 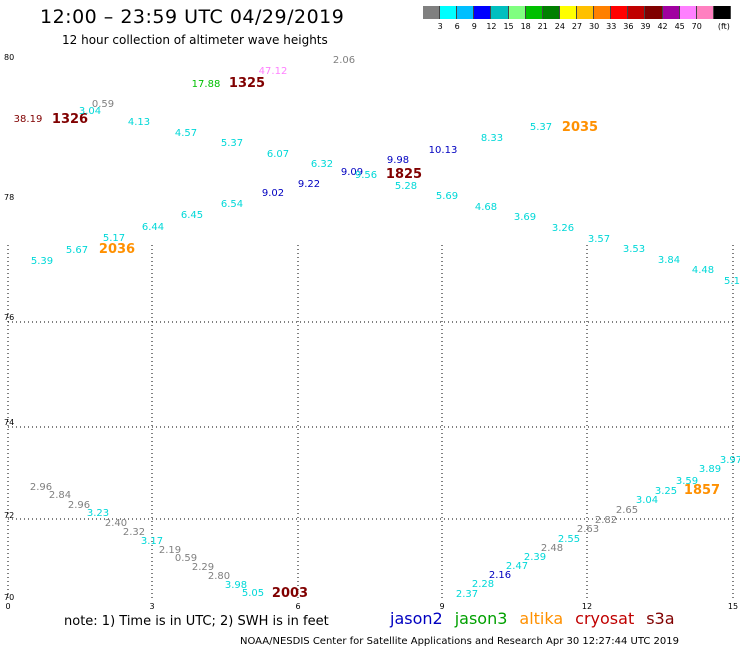 What do you see at coordinates (9, 197) in the screenshot?
I see `y-tick-label: 78` at bounding box center [9, 197].